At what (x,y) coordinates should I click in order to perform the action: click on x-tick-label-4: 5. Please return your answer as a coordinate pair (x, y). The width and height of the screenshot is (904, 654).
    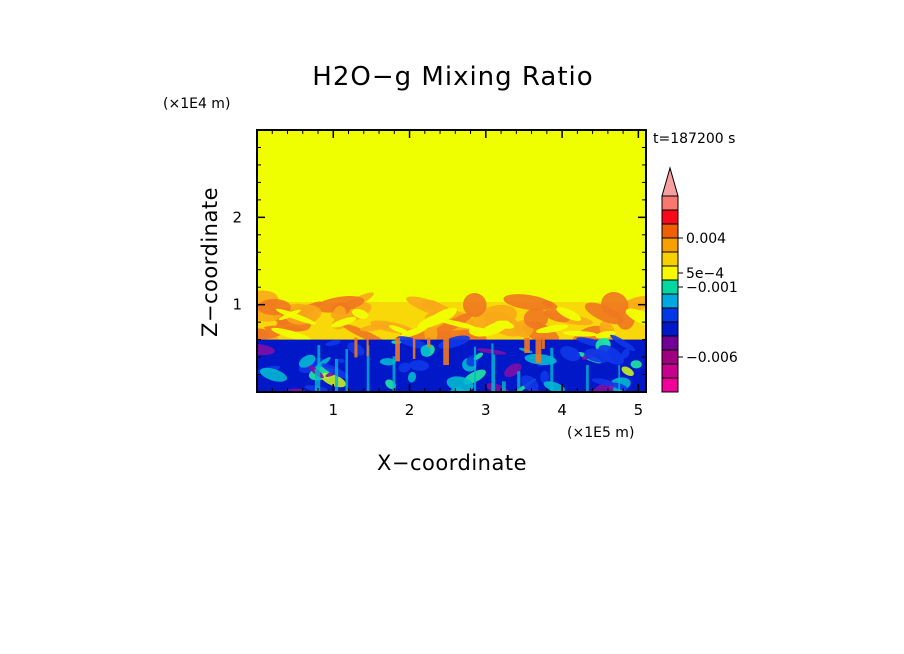
    Looking at the image, I should click on (639, 410).